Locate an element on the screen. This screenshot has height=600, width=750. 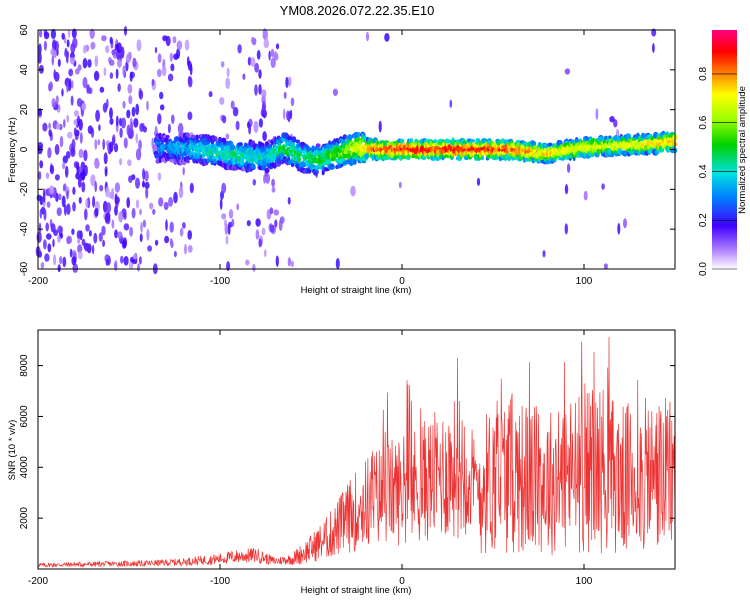
colorbar-tick-label: 0.0 is located at coordinates (703, 269).